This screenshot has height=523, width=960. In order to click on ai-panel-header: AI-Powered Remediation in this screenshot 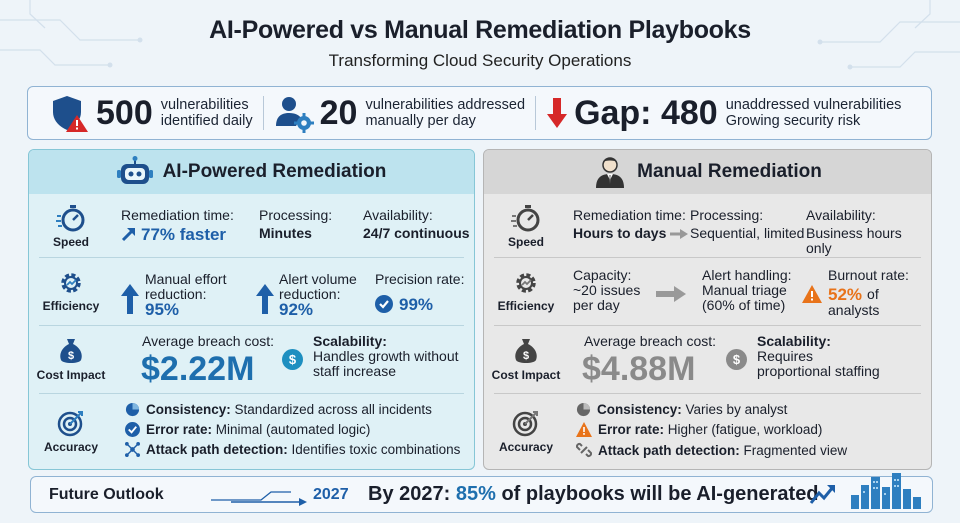, I will do `click(251, 172)`.